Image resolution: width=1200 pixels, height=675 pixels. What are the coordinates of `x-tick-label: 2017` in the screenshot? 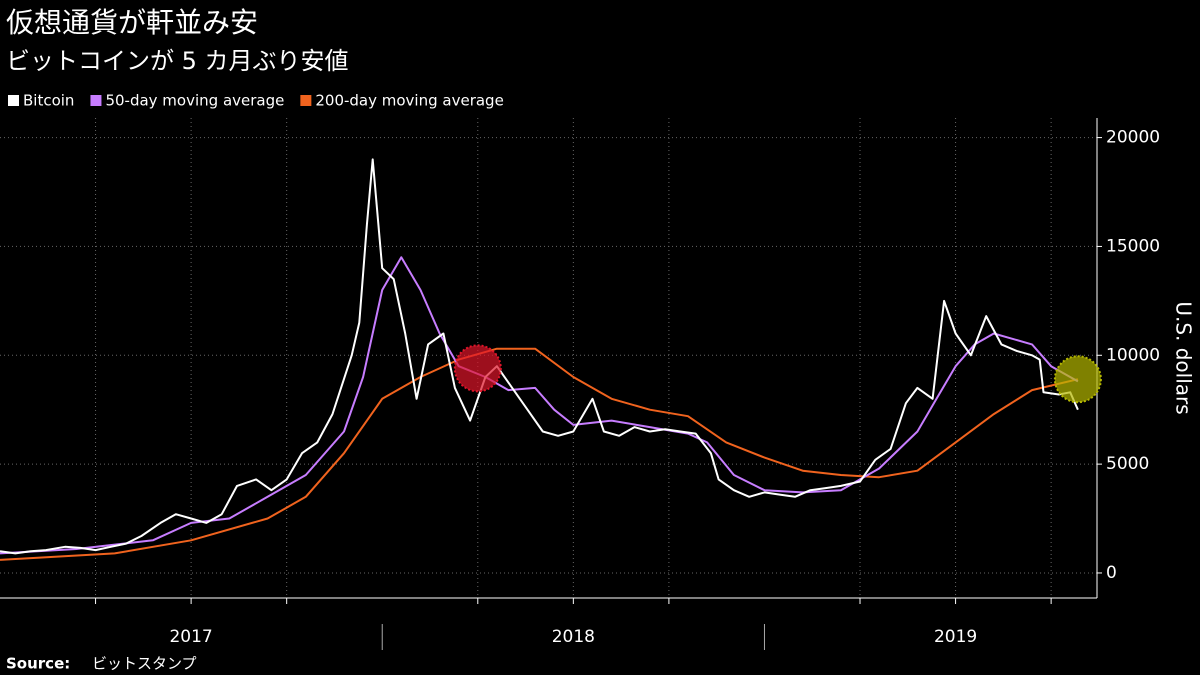 It's located at (190, 637).